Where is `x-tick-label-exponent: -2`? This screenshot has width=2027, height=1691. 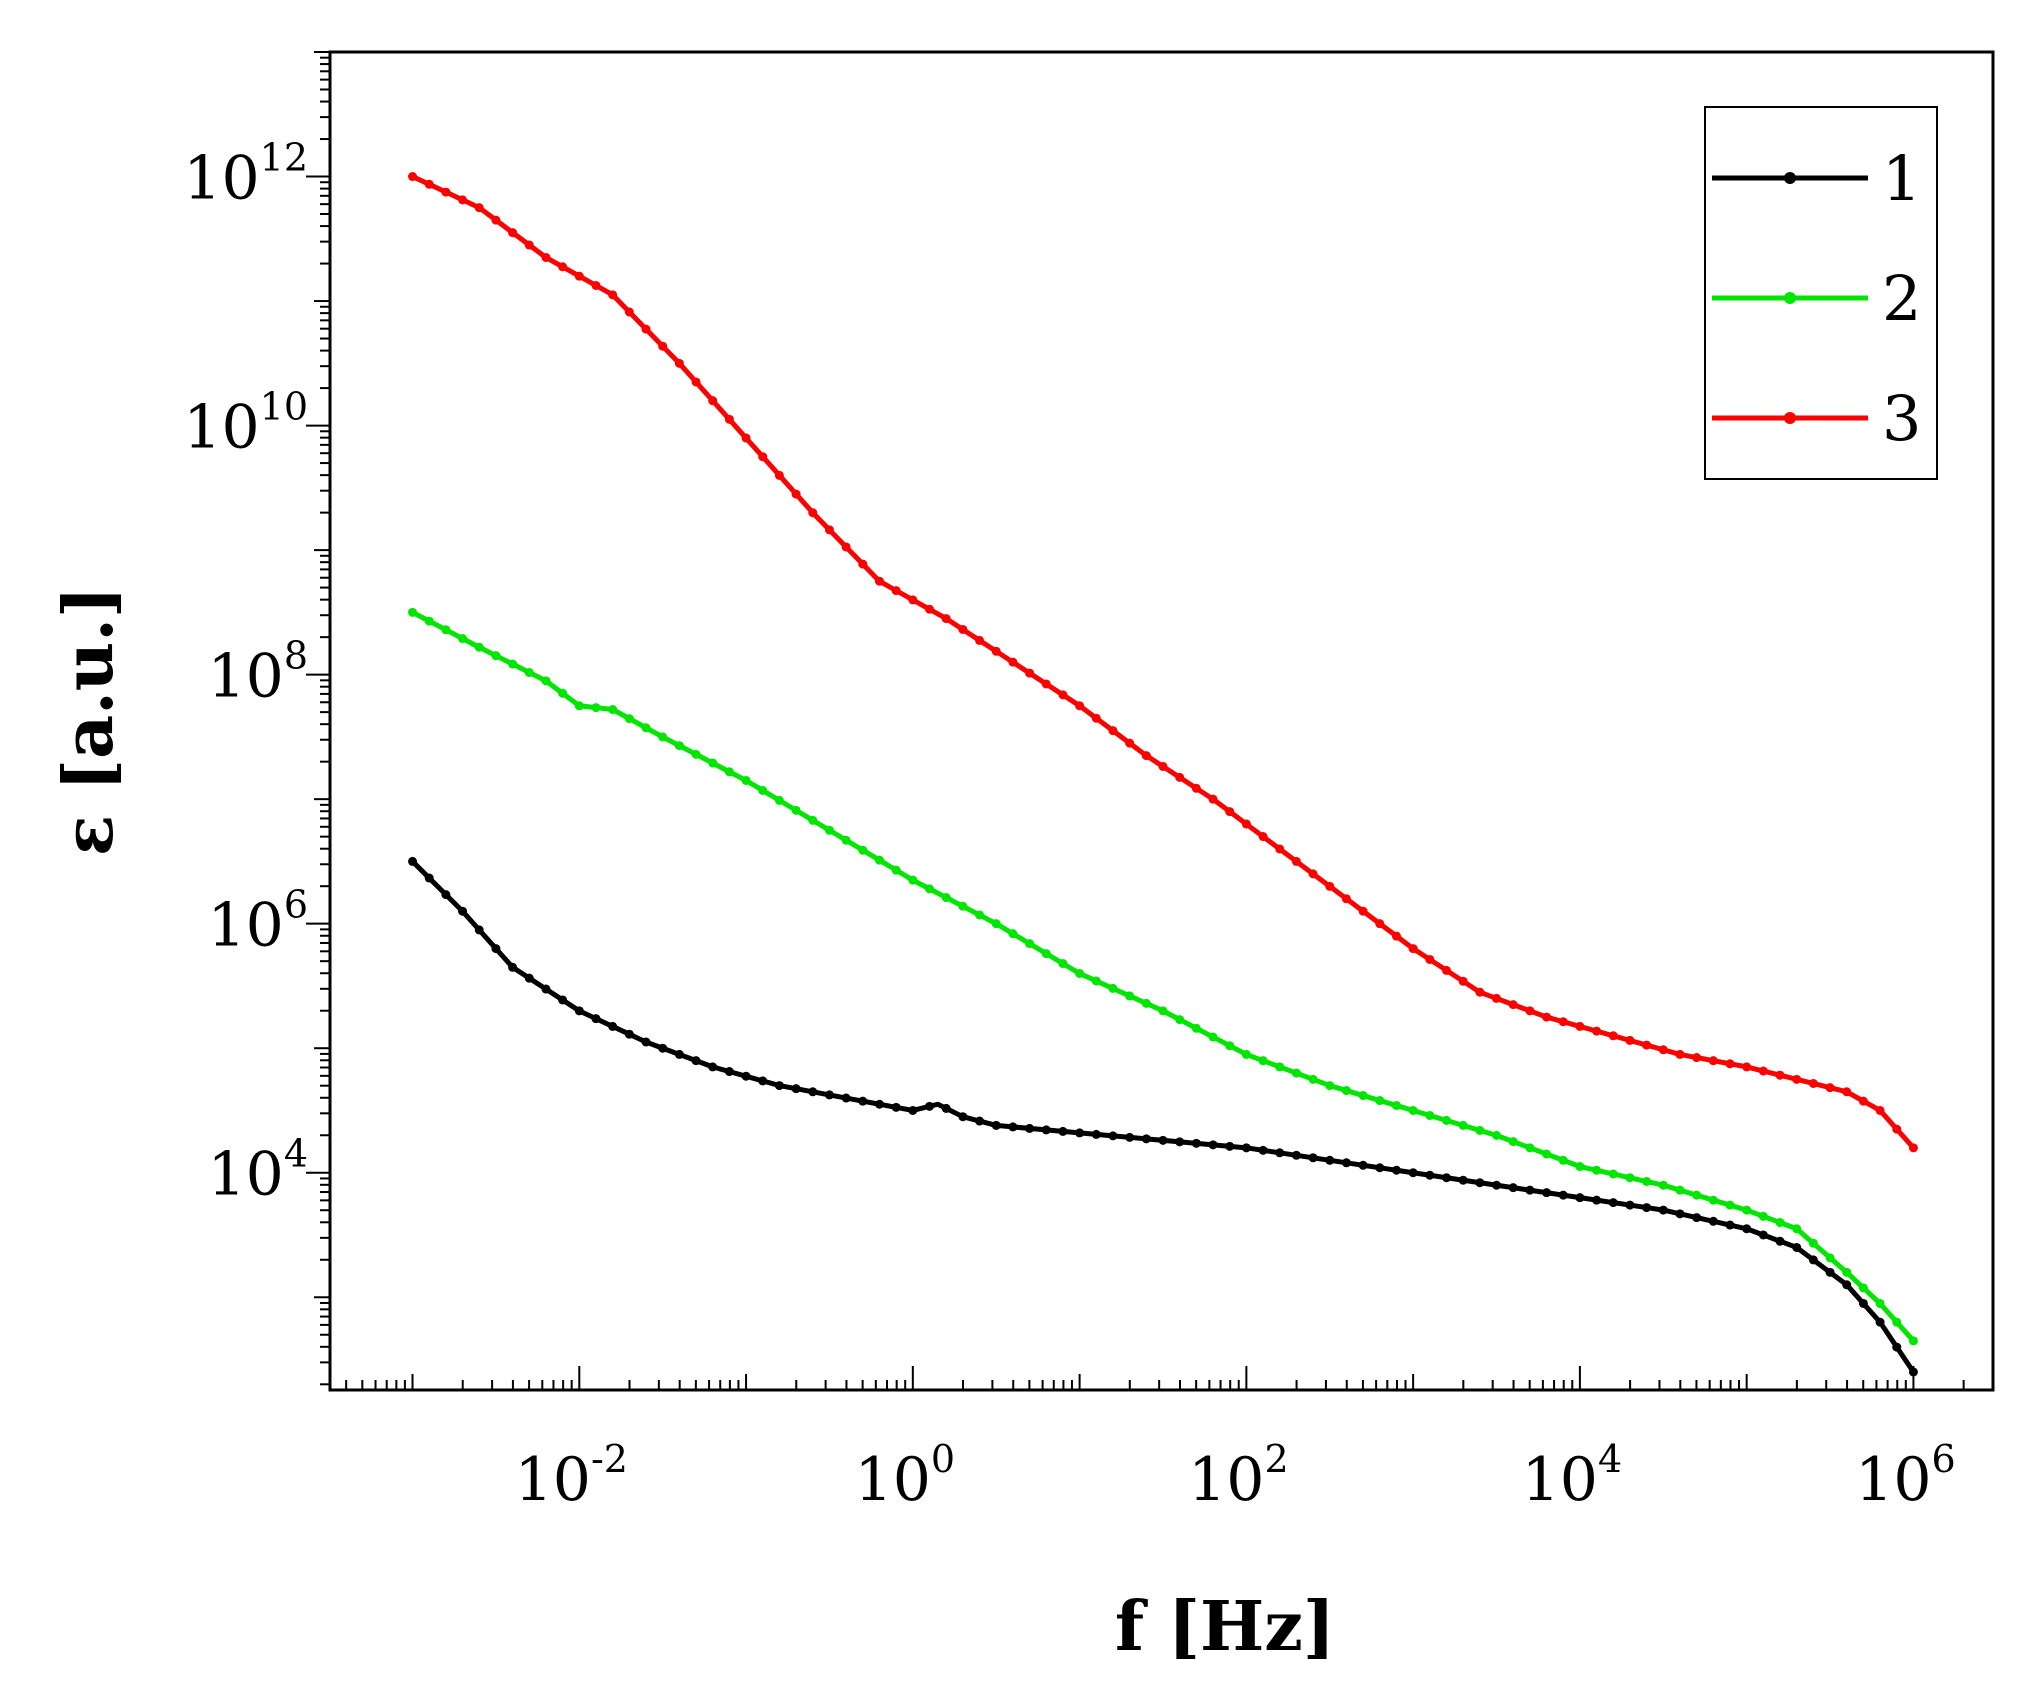 x-tick-label-exponent: -2 is located at coordinates (609, 1459).